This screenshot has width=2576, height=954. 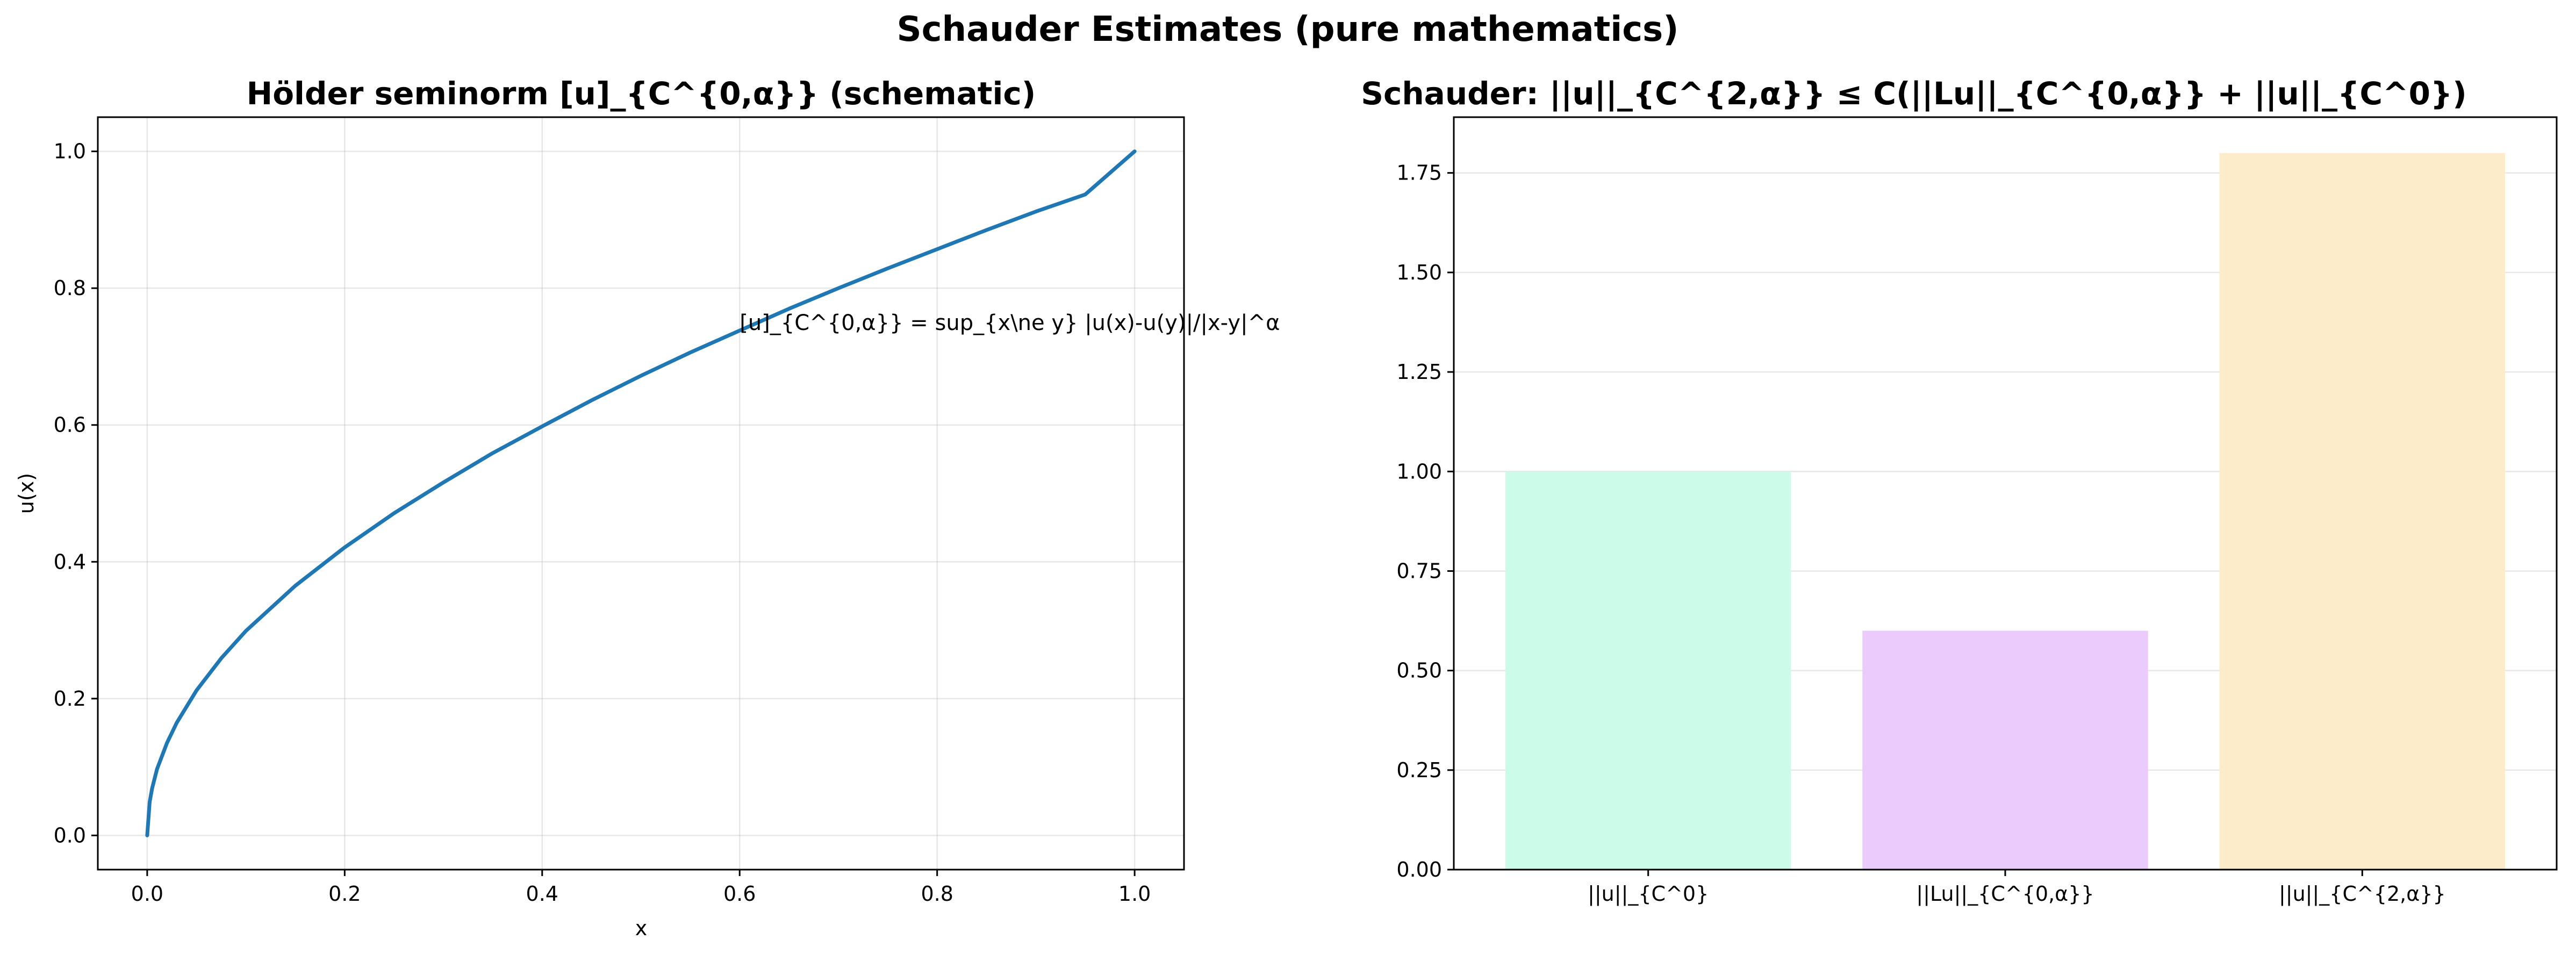 I want to click on left-y-tick-label: 0.2, so click(x=70, y=699).